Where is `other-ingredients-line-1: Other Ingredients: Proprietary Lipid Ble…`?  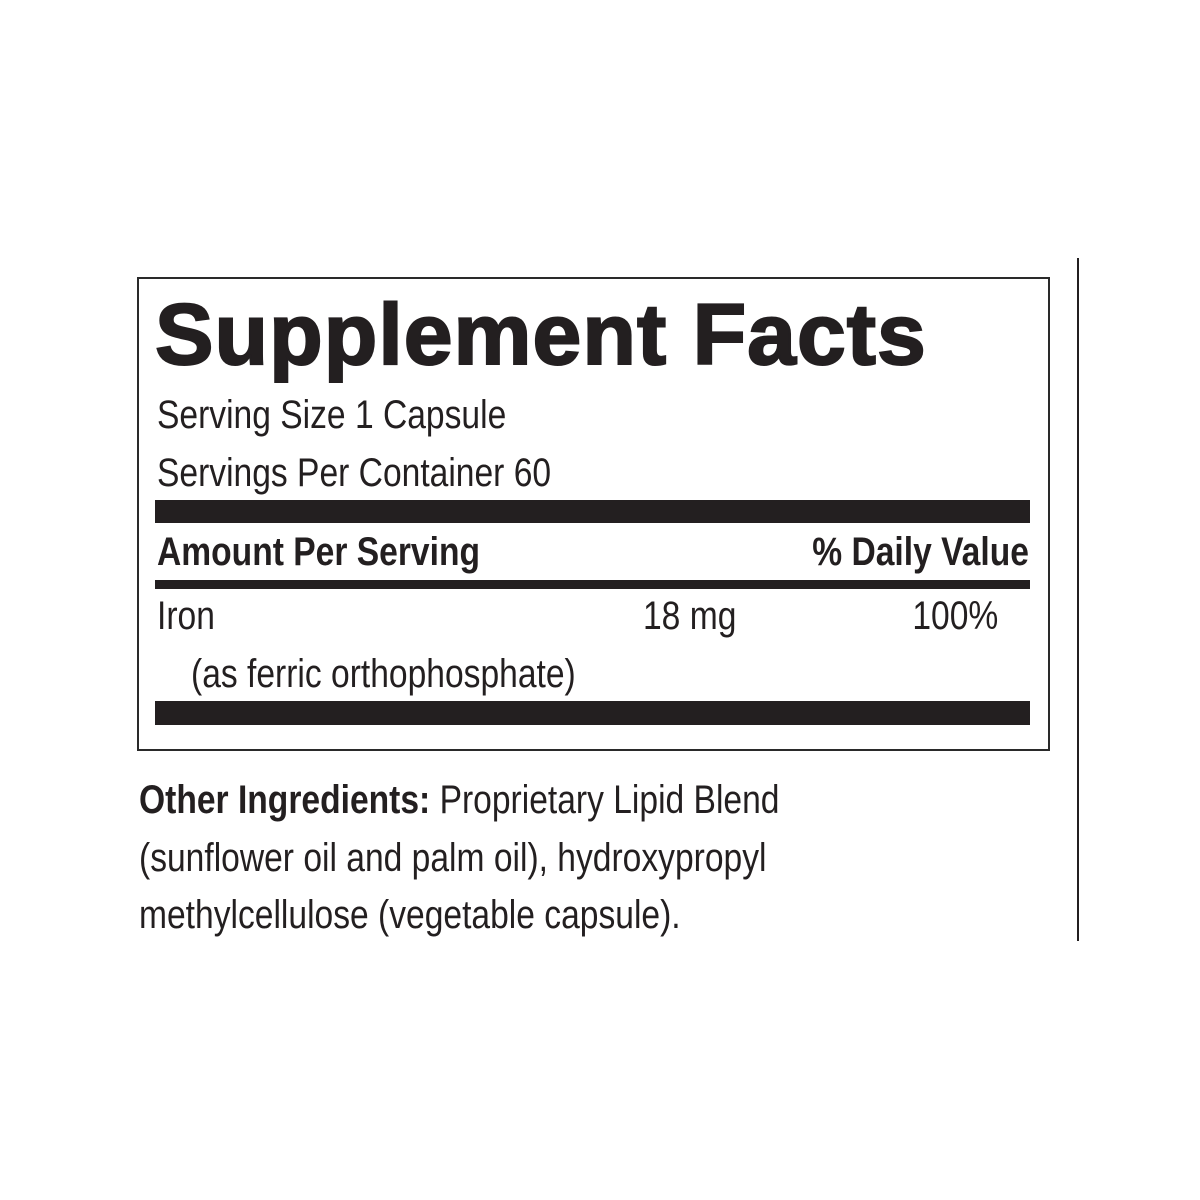 other-ingredients-line-1: Other Ingredients: Proprietary Lipid Ble… is located at coordinates (459, 800).